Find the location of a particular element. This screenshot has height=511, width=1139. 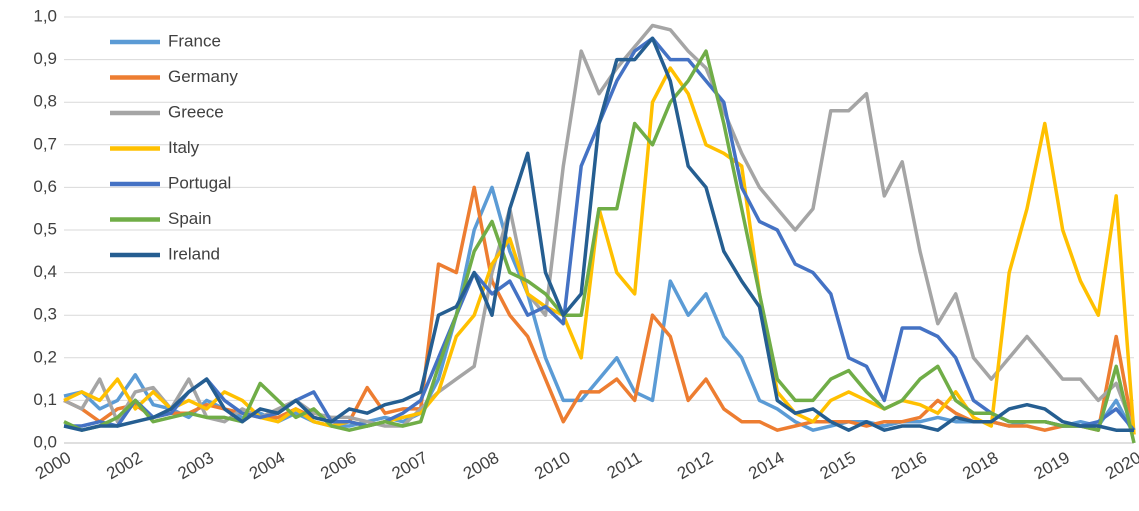

x-tick-label: 2006 is located at coordinates (338, 465).